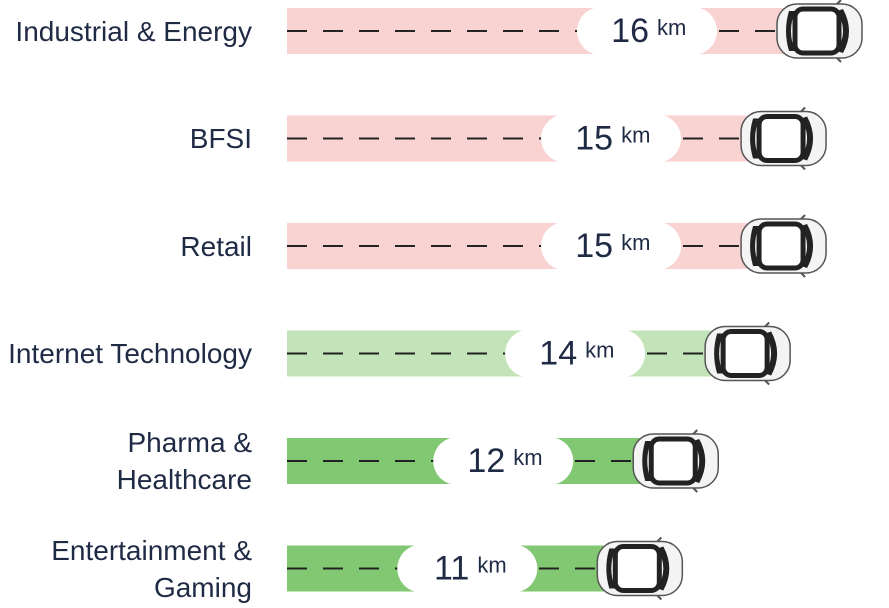 The height and width of the screenshot is (608, 889). Describe the element at coordinates (126, 139) in the screenshot. I see `category-label: BFSI` at that location.